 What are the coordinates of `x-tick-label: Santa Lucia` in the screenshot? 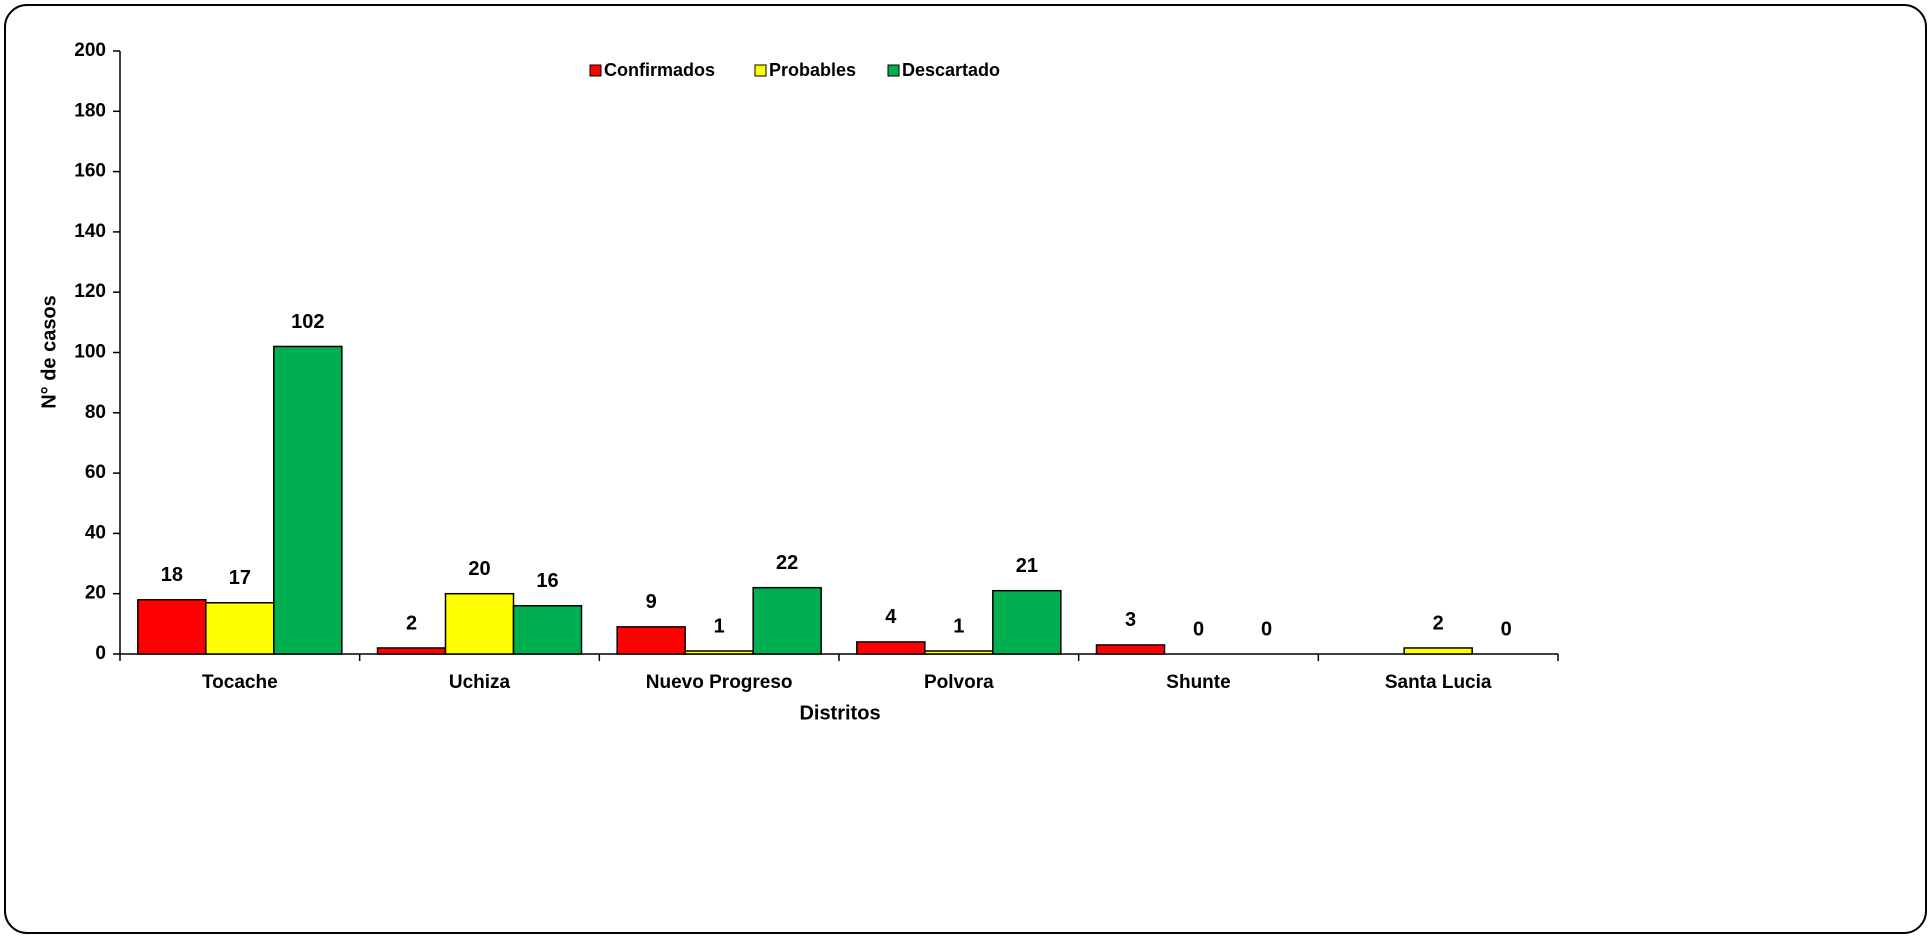 It's located at (1438, 682).